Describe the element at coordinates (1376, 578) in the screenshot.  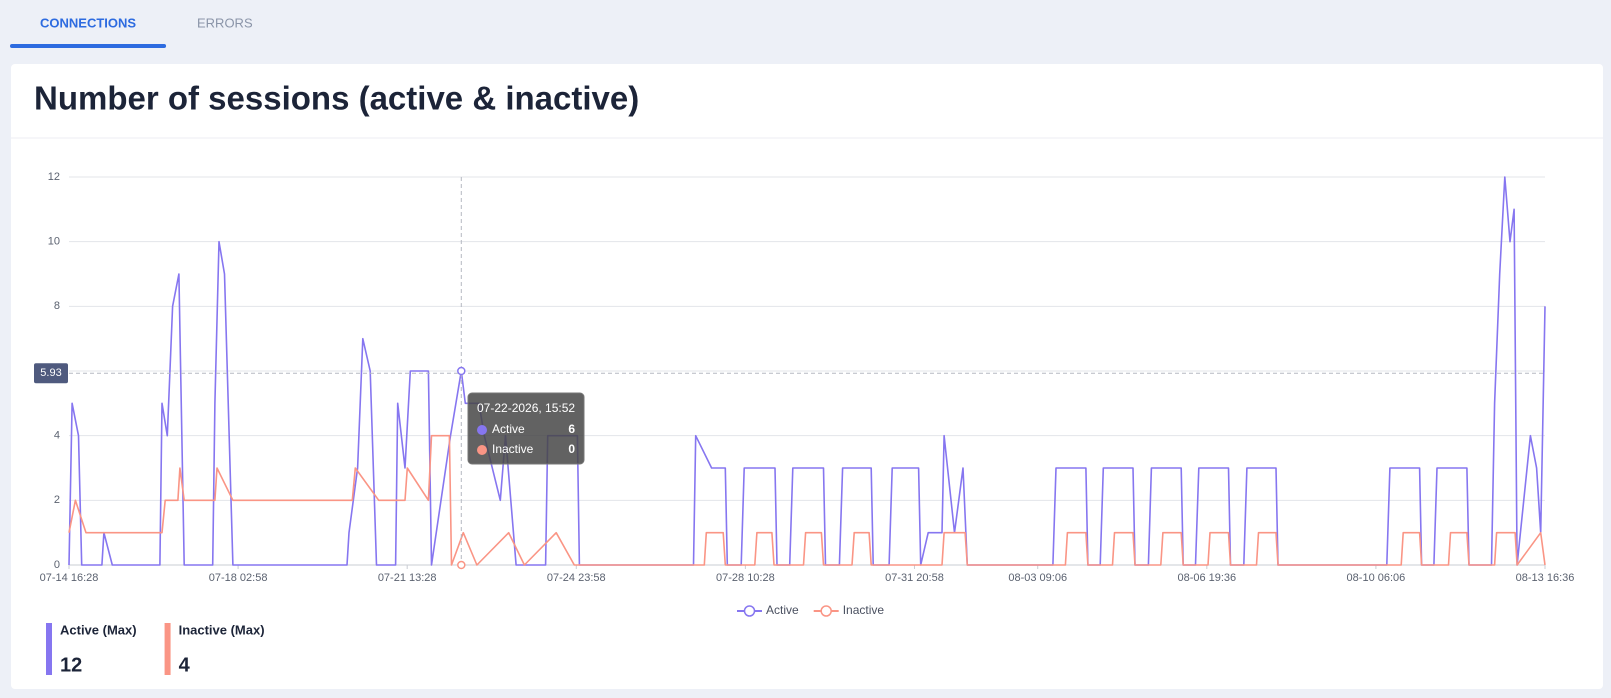
I see `x-tick-label: 08-10 06:06` at that location.